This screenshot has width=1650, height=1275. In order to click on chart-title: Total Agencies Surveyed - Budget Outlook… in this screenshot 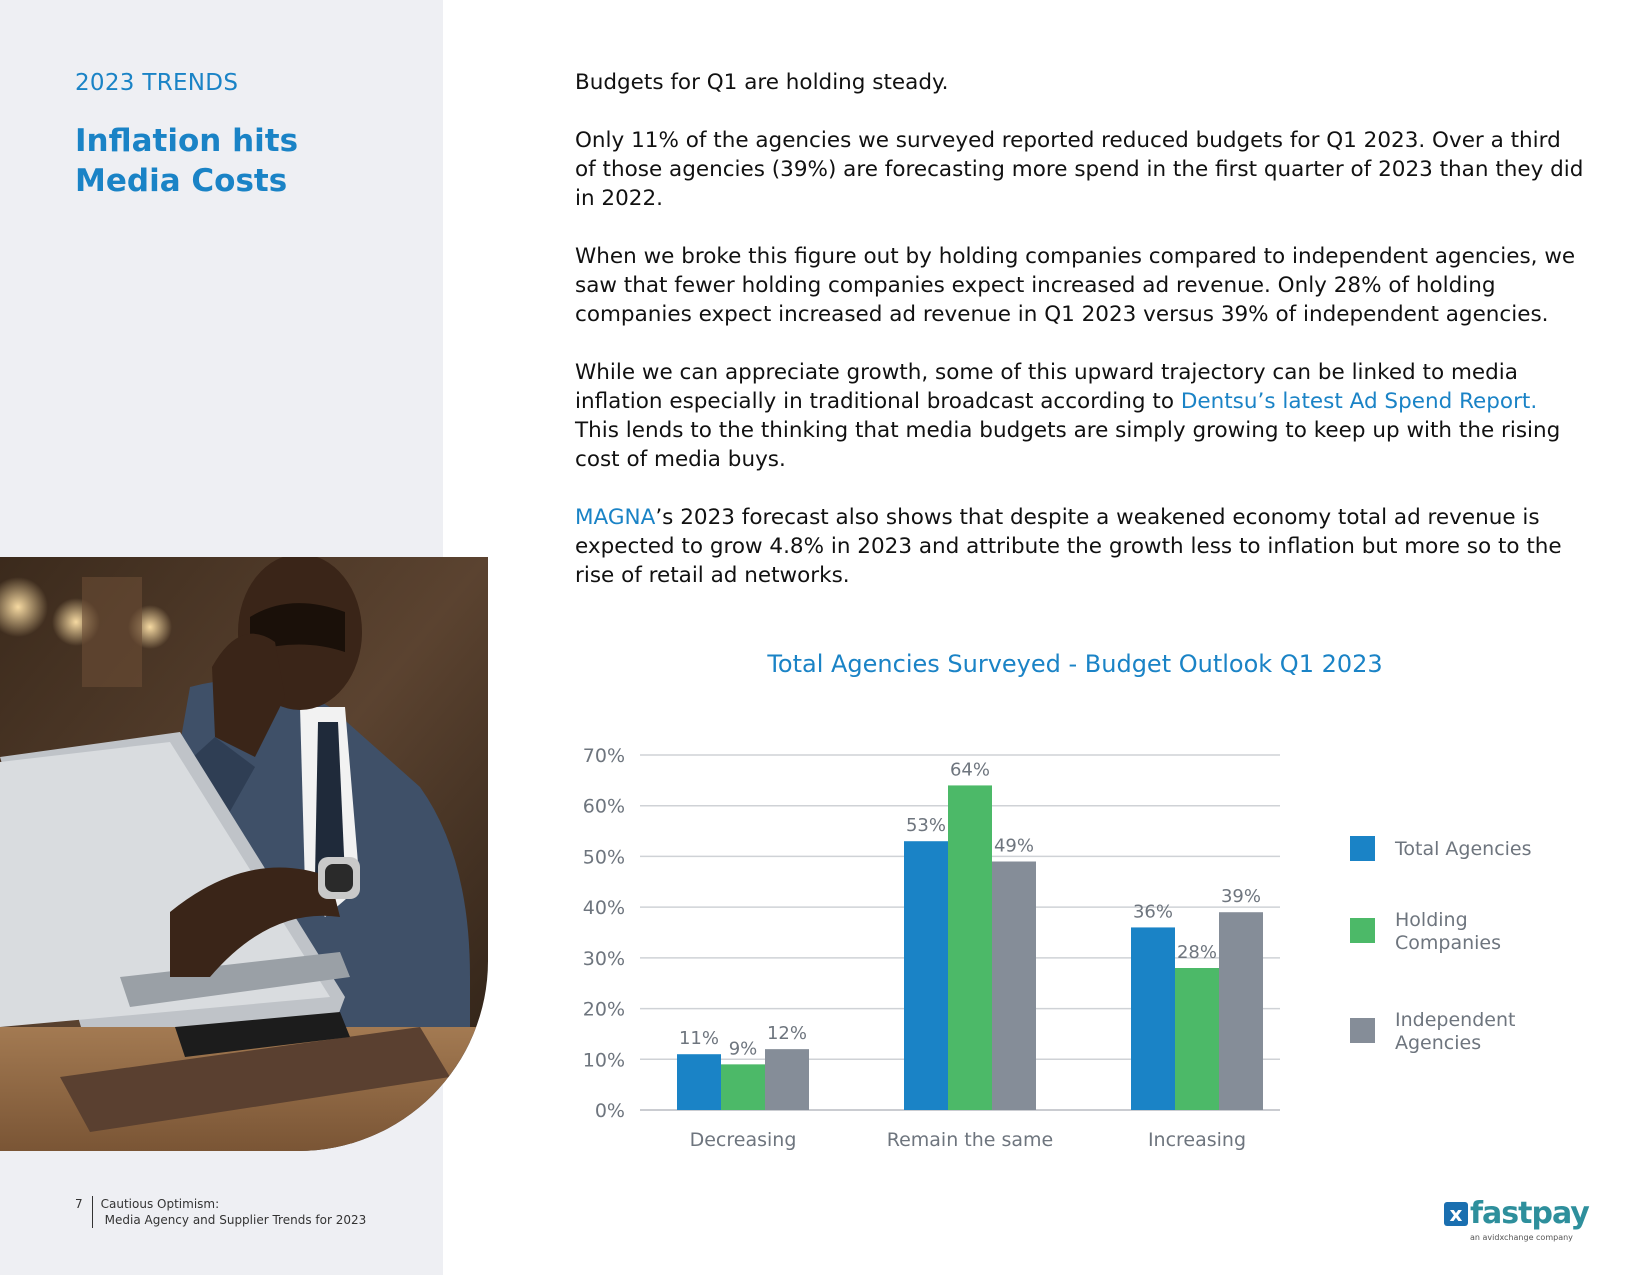, I will do `click(1075, 664)`.